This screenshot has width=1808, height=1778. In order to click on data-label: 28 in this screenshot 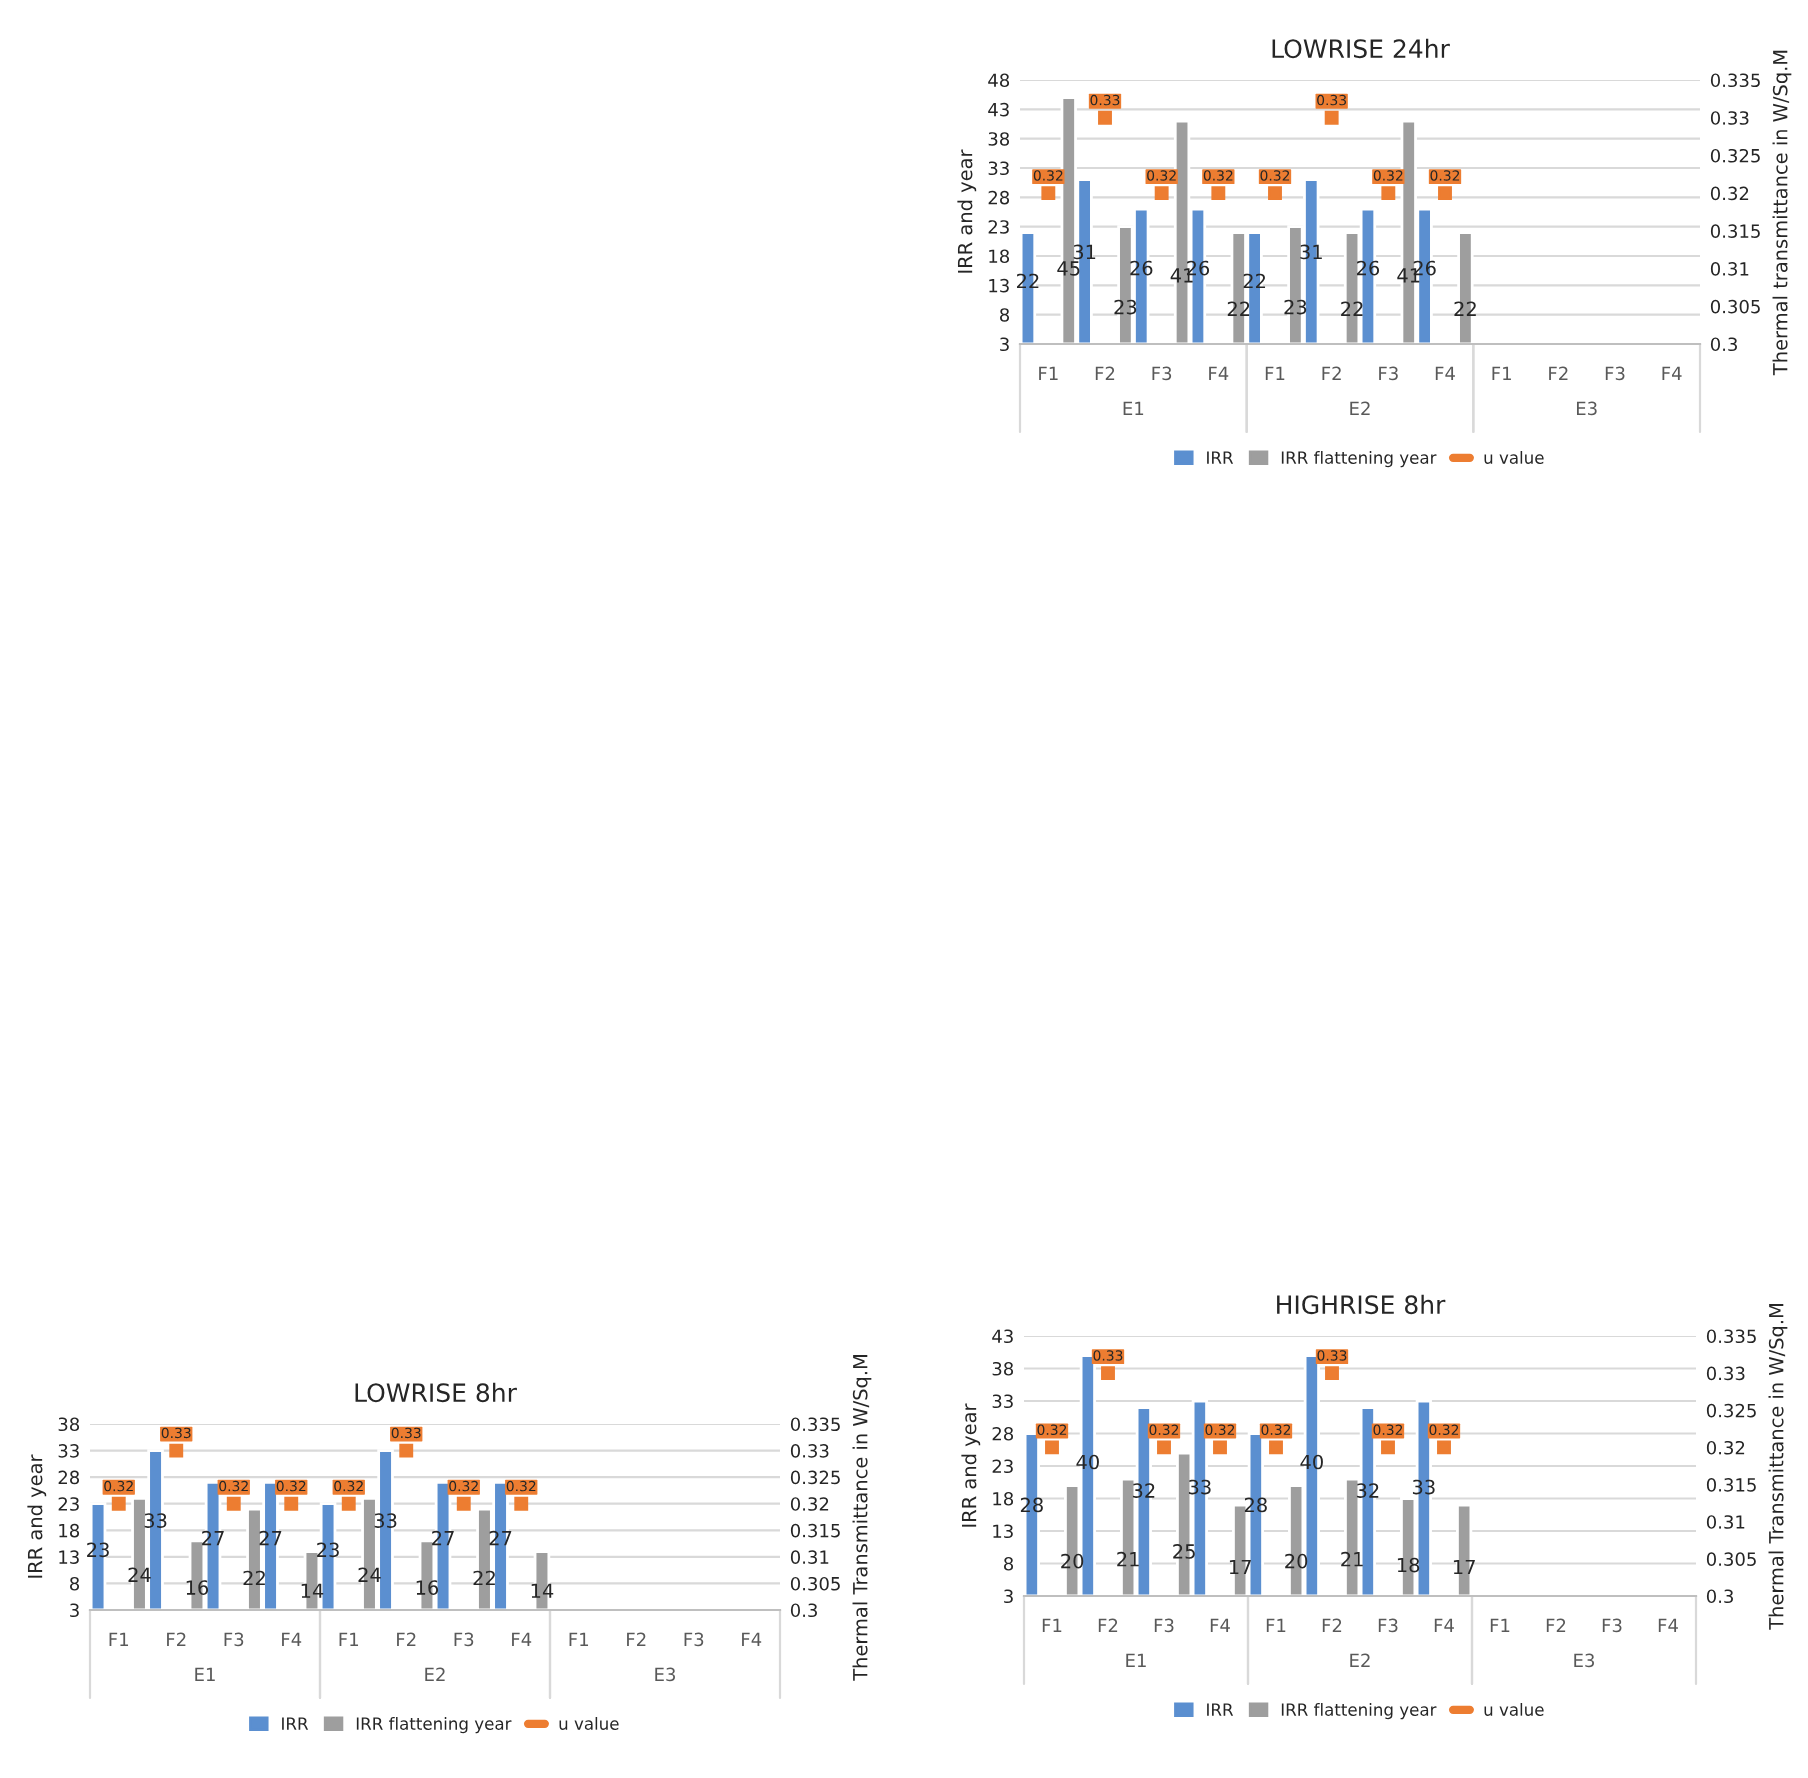, I will do `click(1031, 1505)`.